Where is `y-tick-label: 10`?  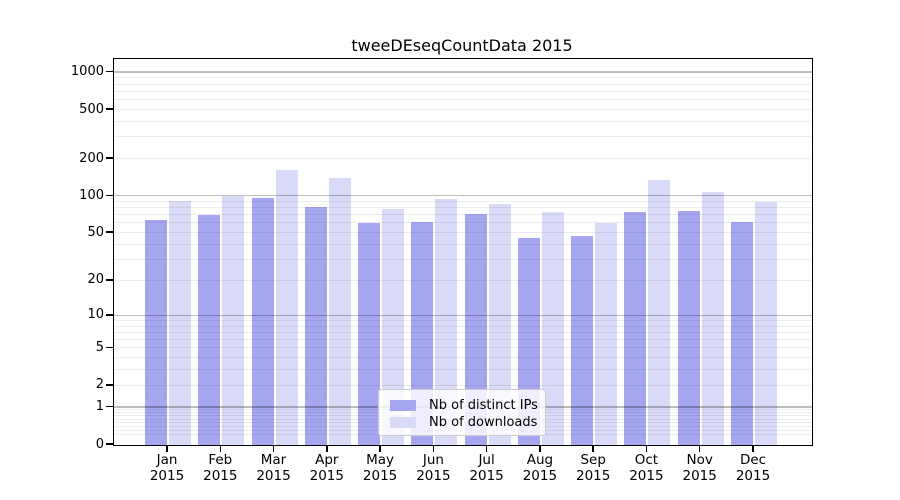
y-tick-label: 10 is located at coordinates (95, 315).